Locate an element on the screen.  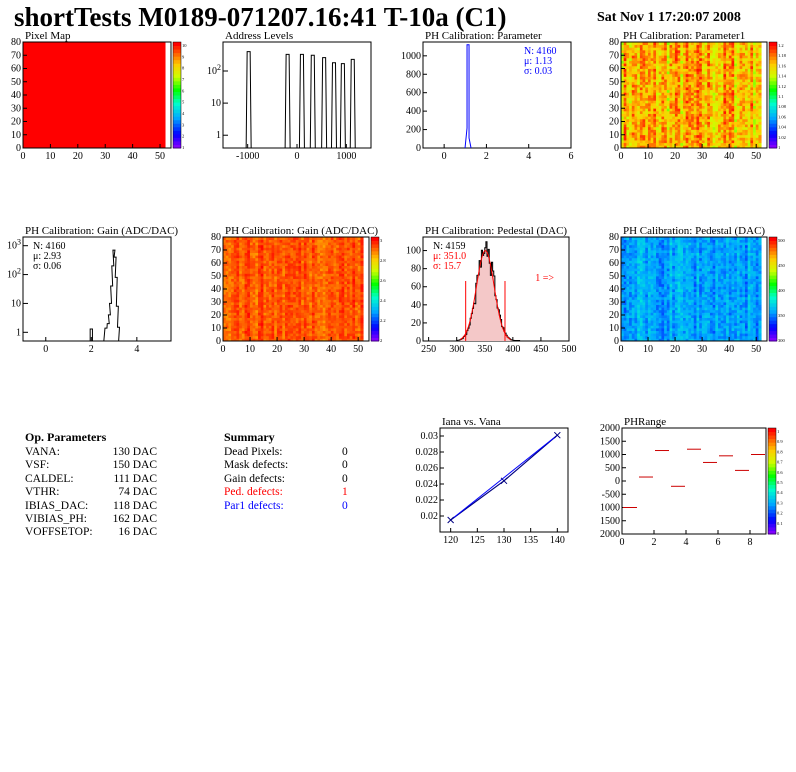
plot-frame is located at coordinates (97, 289).